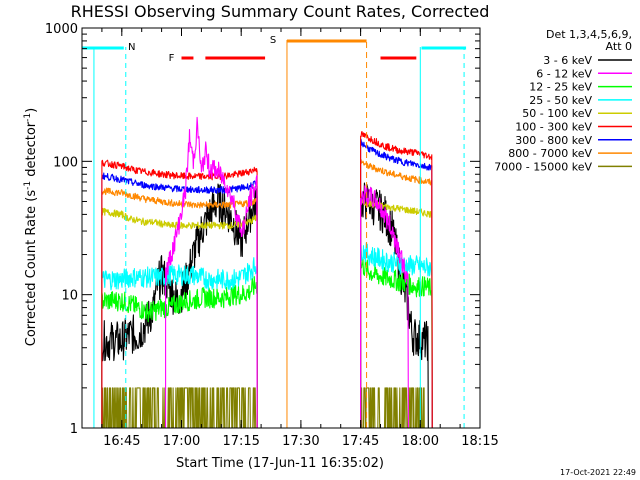 Image resolution: width=640 pixels, height=480 pixels. What do you see at coordinates (598, 472) in the screenshot?
I see `timestamp: 17-Oct-2021 22:49` at bounding box center [598, 472].